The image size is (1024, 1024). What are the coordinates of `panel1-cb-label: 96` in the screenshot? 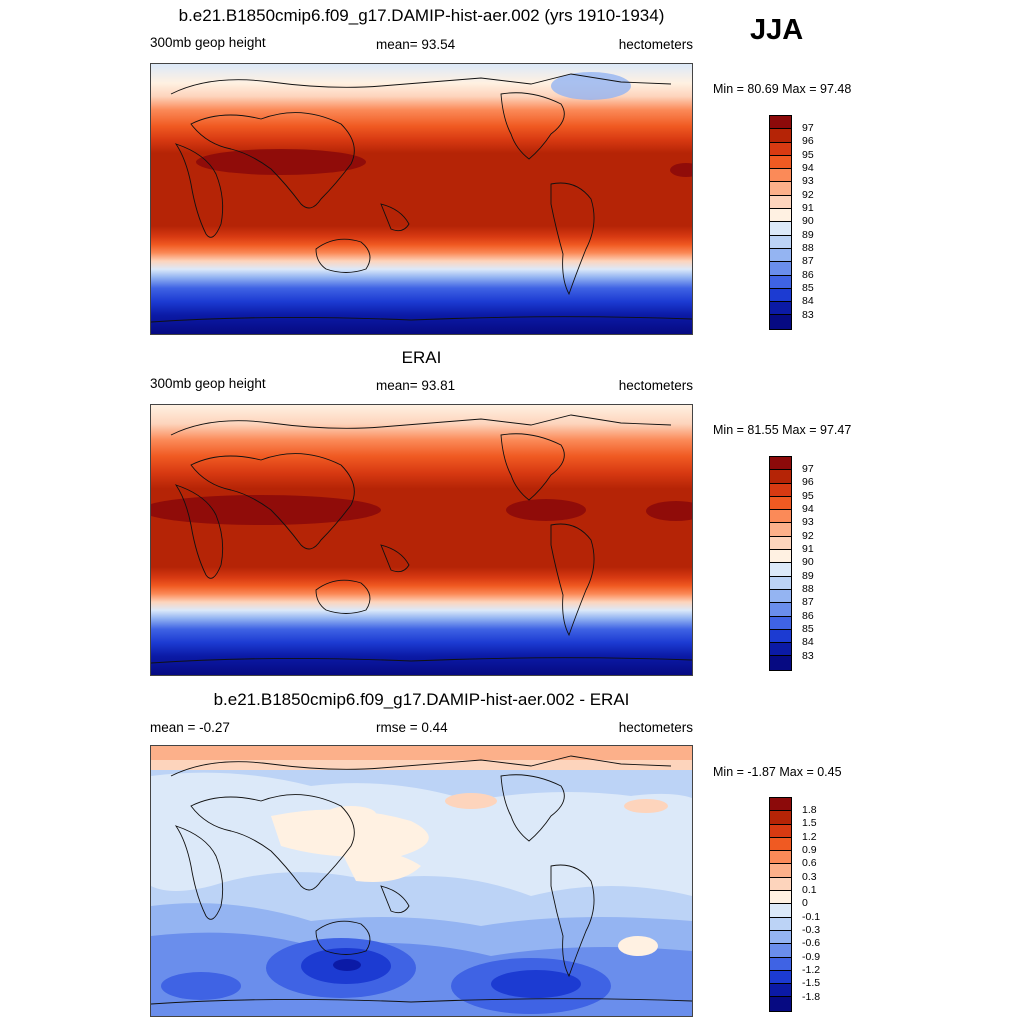 It's located at (808, 141).